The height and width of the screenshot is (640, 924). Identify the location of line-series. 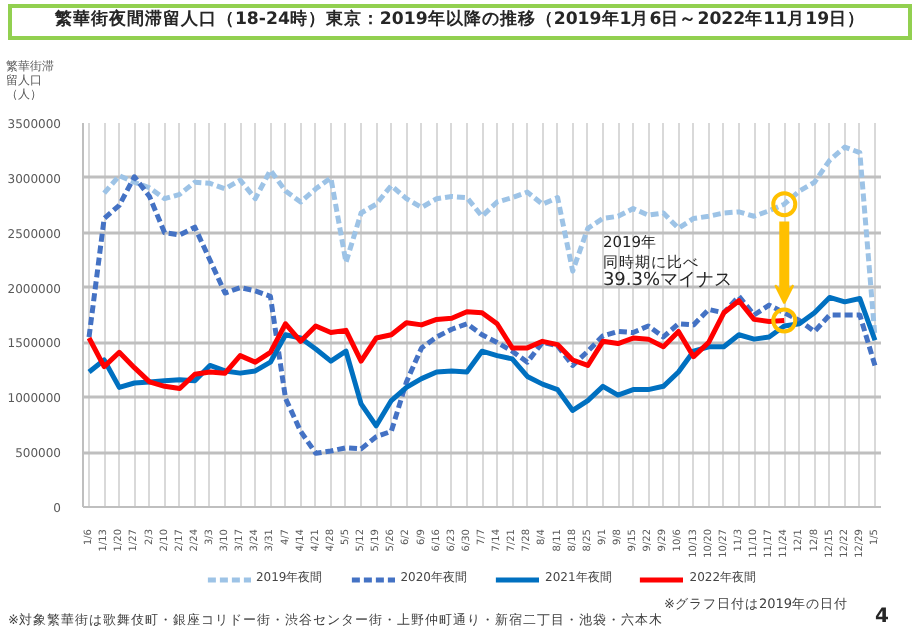
(436, 345).